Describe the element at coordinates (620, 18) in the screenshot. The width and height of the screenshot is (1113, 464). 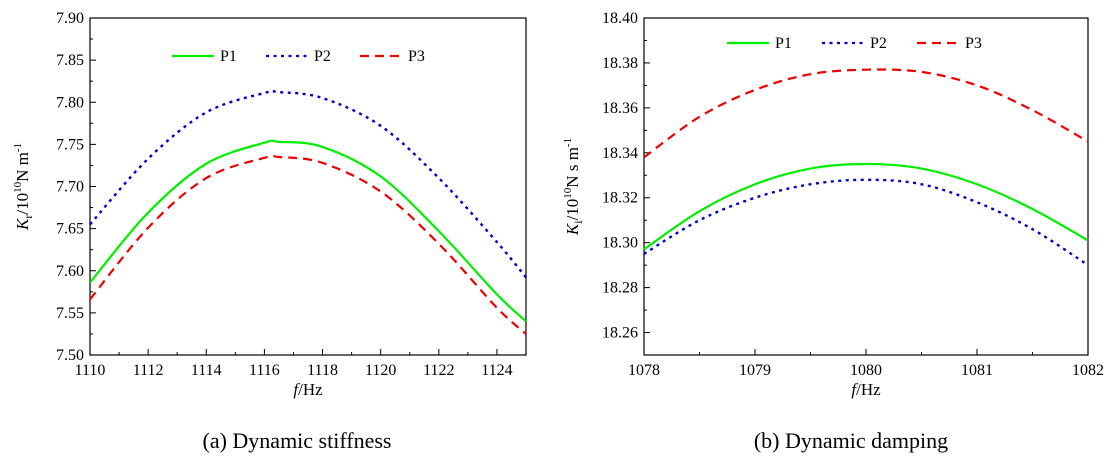
I see `y-tick-label: 18.40` at that location.